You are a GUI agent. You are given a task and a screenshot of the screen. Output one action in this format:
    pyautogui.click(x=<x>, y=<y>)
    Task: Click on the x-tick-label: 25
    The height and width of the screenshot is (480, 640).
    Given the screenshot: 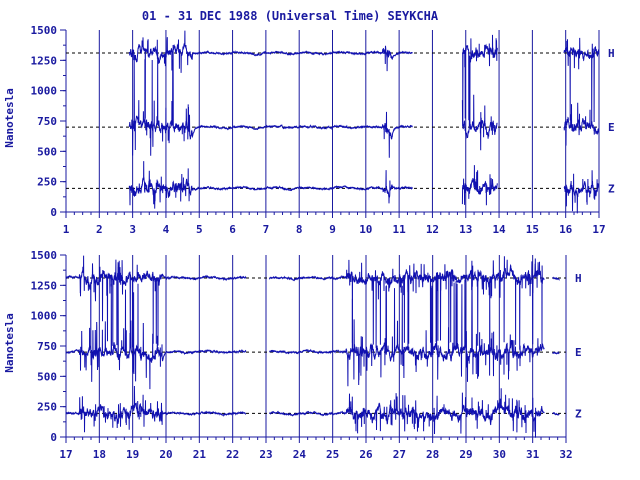 What is the action you would take?
    pyautogui.click(x=332, y=454)
    